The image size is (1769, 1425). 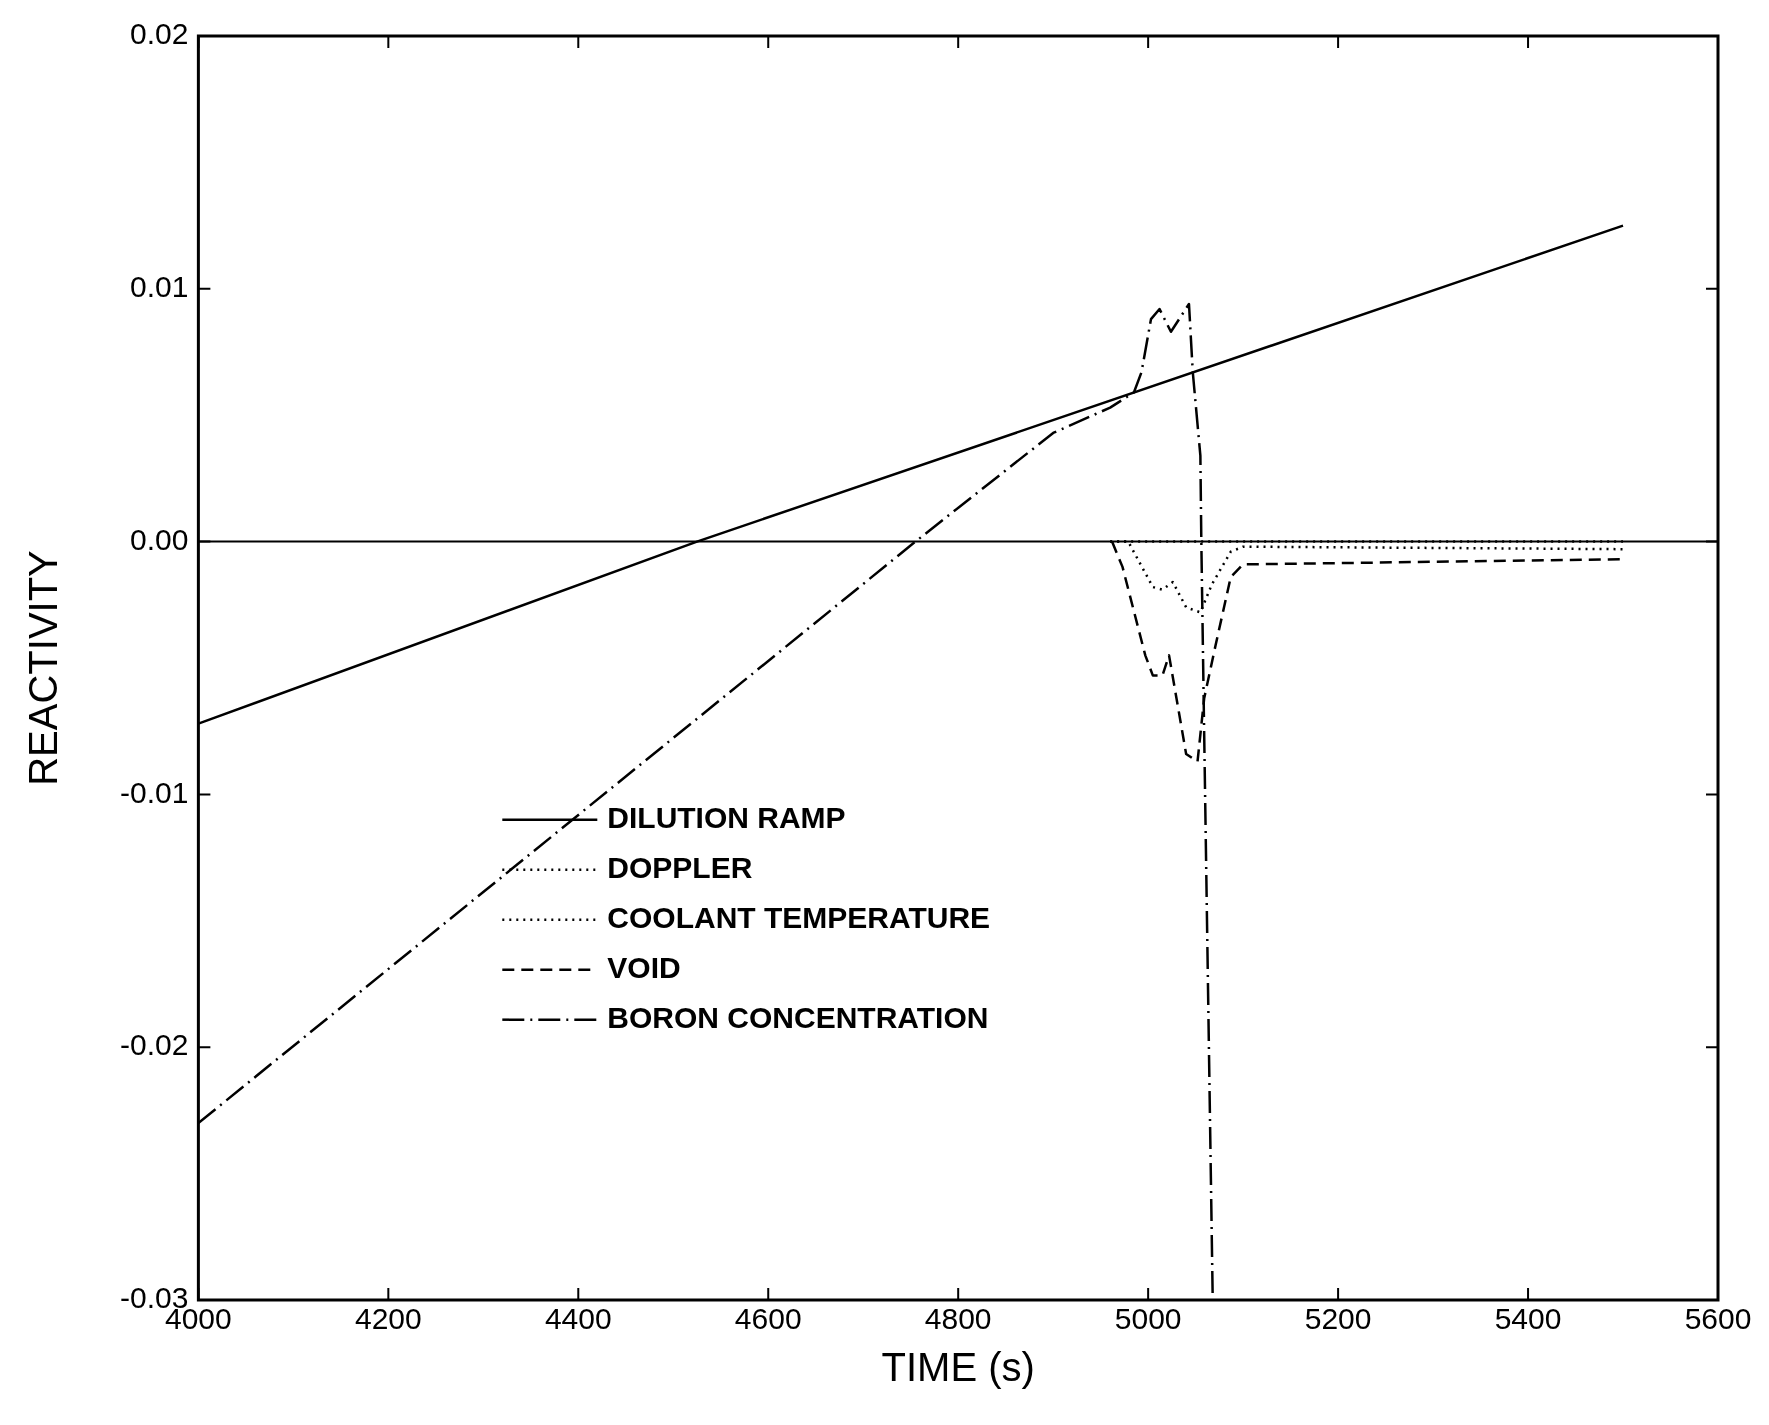 I want to click on x-tick-label: 4800, so click(x=958, y=1319).